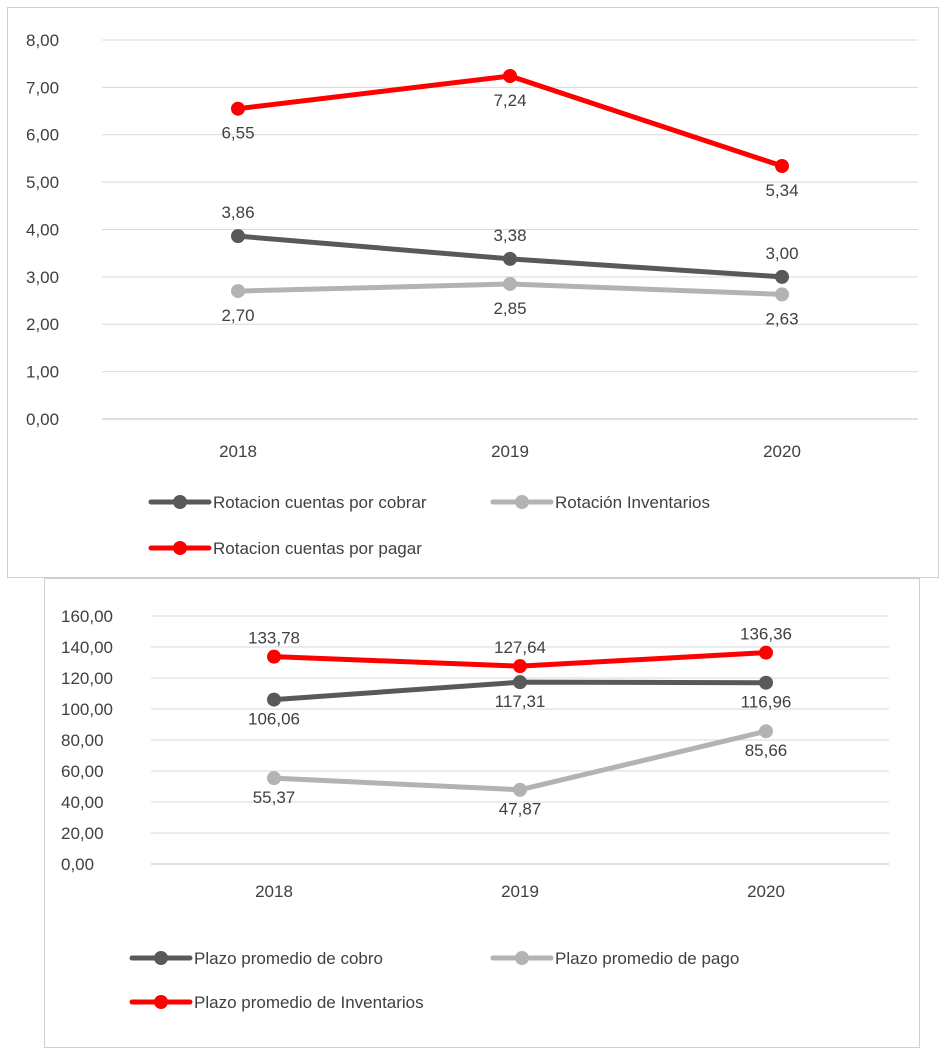 The image size is (946, 1055). Describe the element at coordinates (42, 40) in the screenshot. I see `y-tick-label: 8,00` at that location.